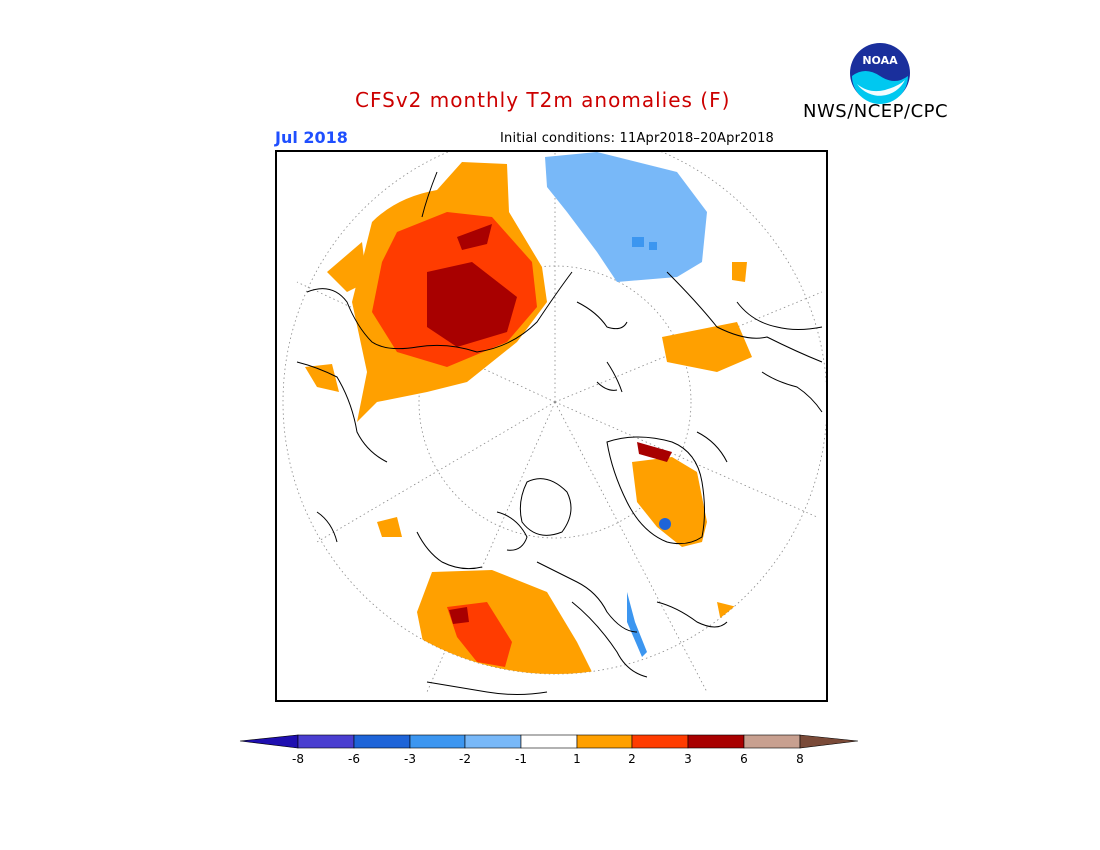  What do you see at coordinates (739, 272) in the screenshot?
I see `bering-warm` at bounding box center [739, 272].